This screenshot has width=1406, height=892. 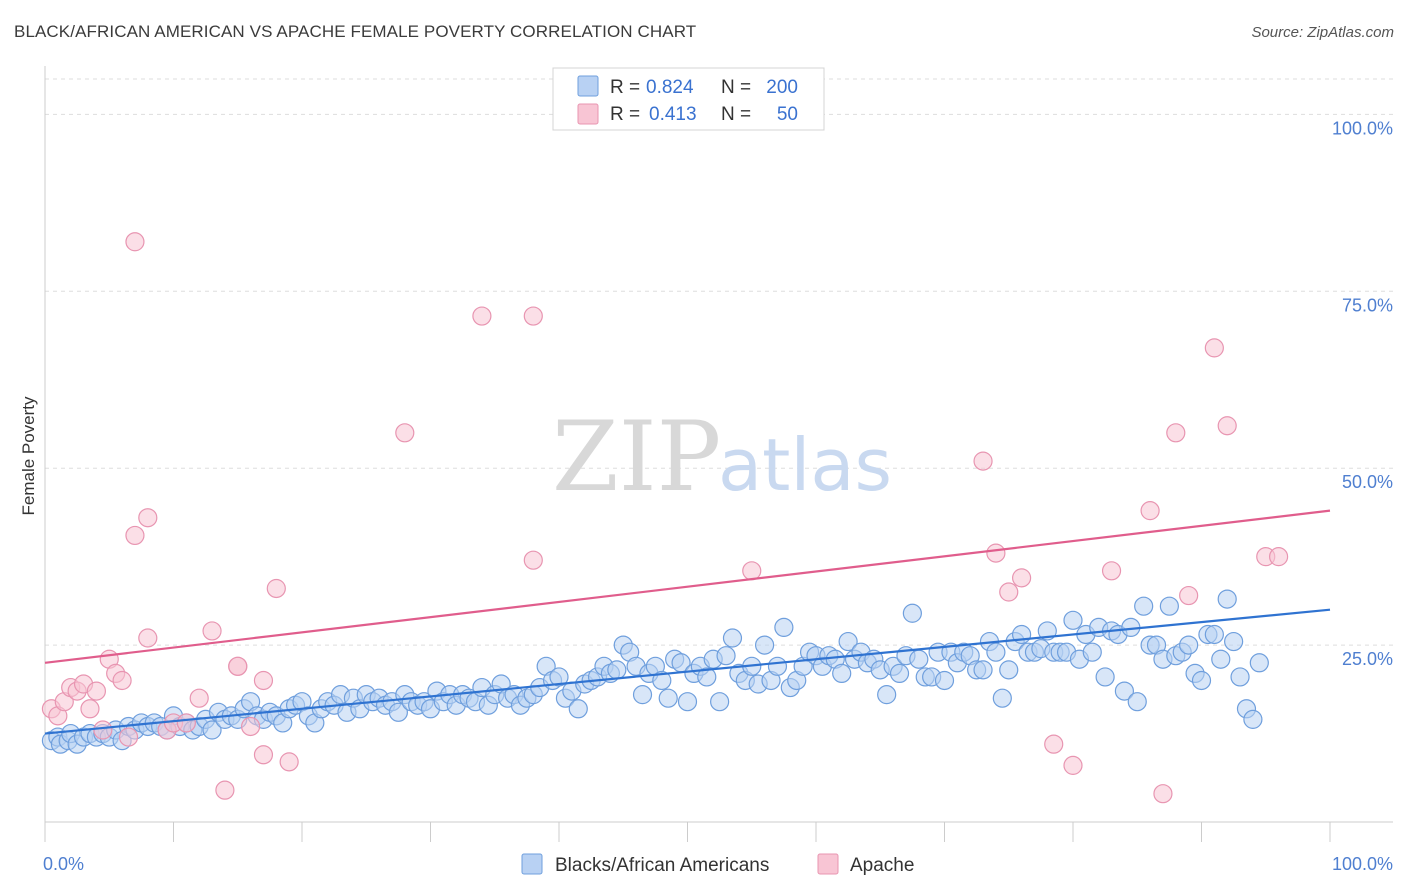 I want to click on legend-swatch-apache, so click(x=588, y=114).